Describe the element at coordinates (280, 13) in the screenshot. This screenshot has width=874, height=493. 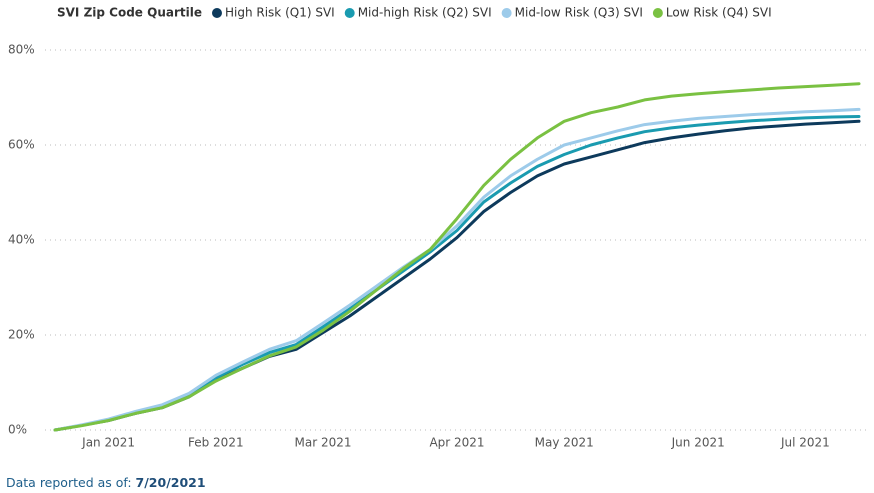
I see `legend-label: High Risk (Q1) SVI` at that location.